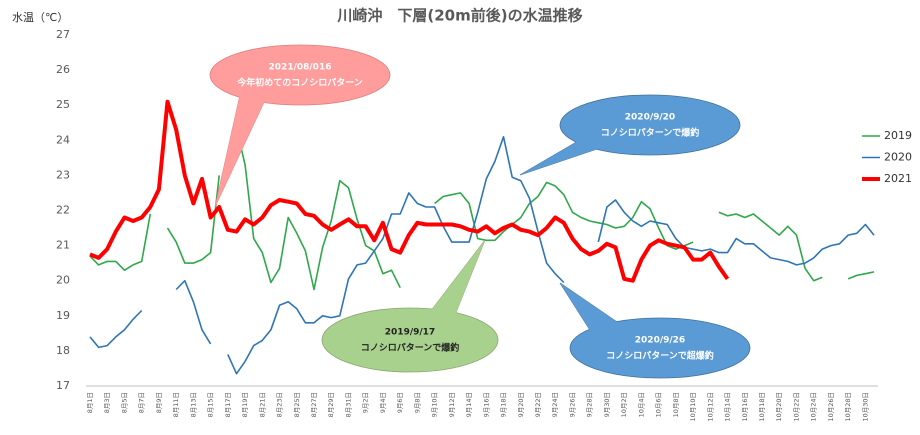 This screenshot has height=435, width=920. Describe the element at coordinates (107, 402) in the screenshot. I see `x-tick-label: 8月3日` at that location.